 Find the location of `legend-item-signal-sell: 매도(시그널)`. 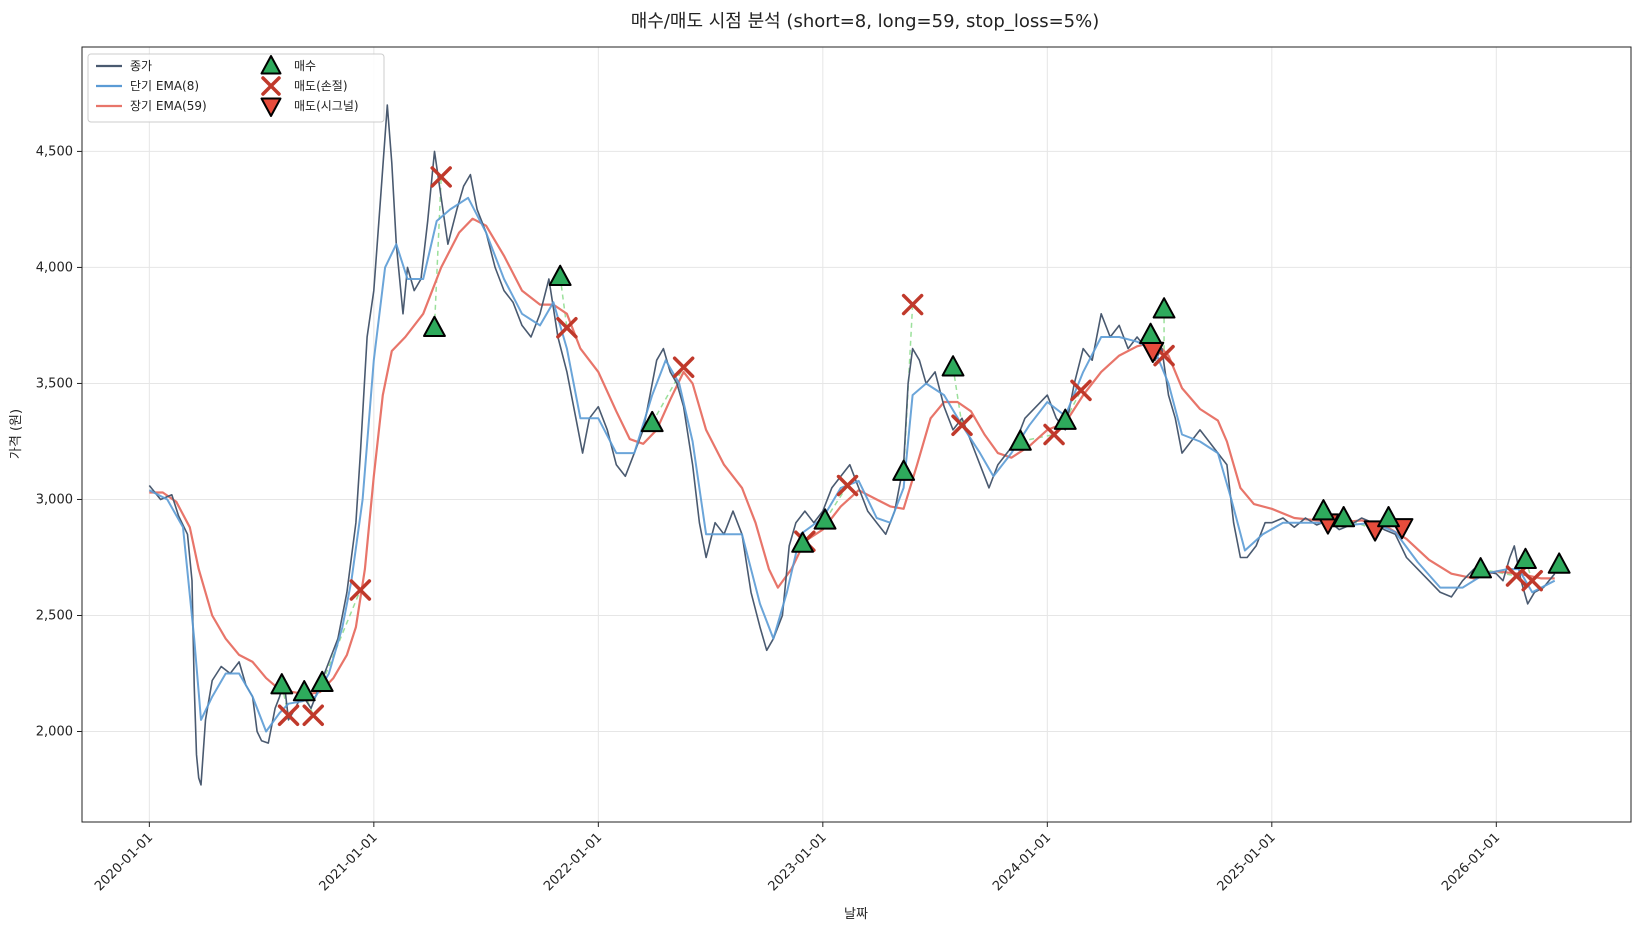

legend-item-signal-sell: 매도(시그널) is located at coordinates (309, 107).